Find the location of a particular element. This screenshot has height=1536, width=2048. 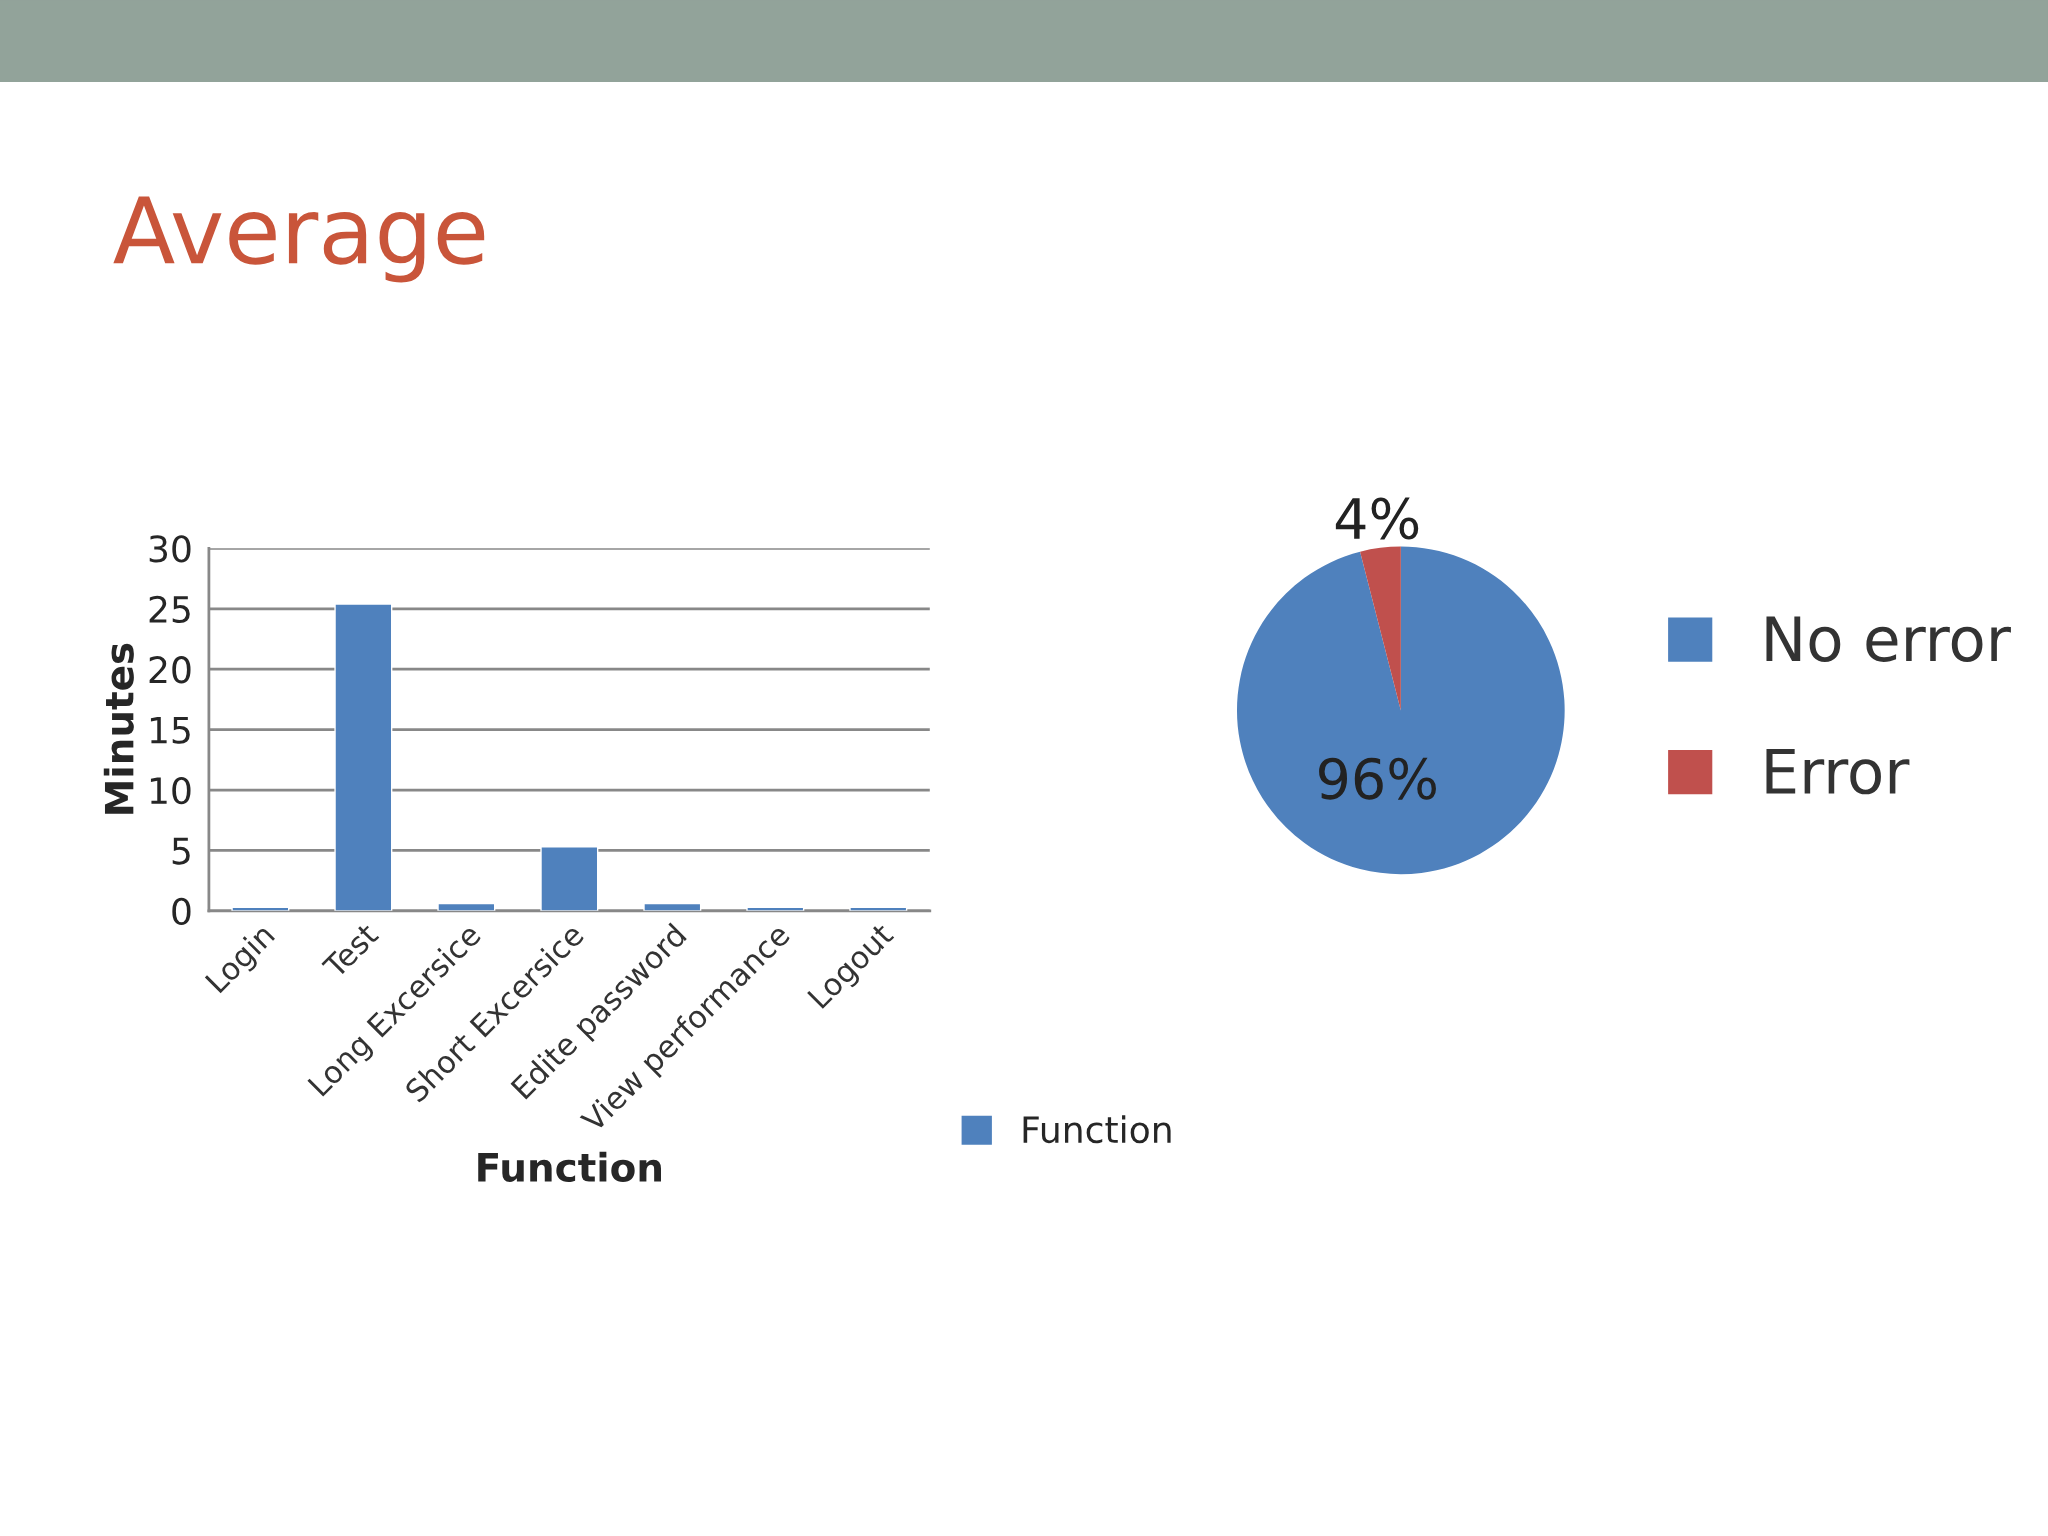

data-label: 4% is located at coordinates (1377, 518).